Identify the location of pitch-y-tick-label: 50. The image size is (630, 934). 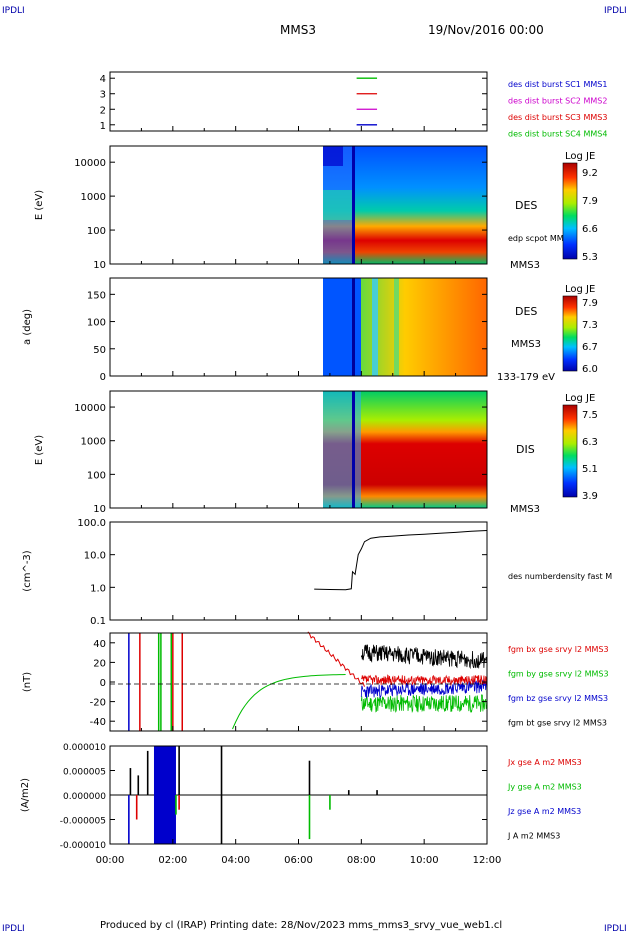
(99, 350).